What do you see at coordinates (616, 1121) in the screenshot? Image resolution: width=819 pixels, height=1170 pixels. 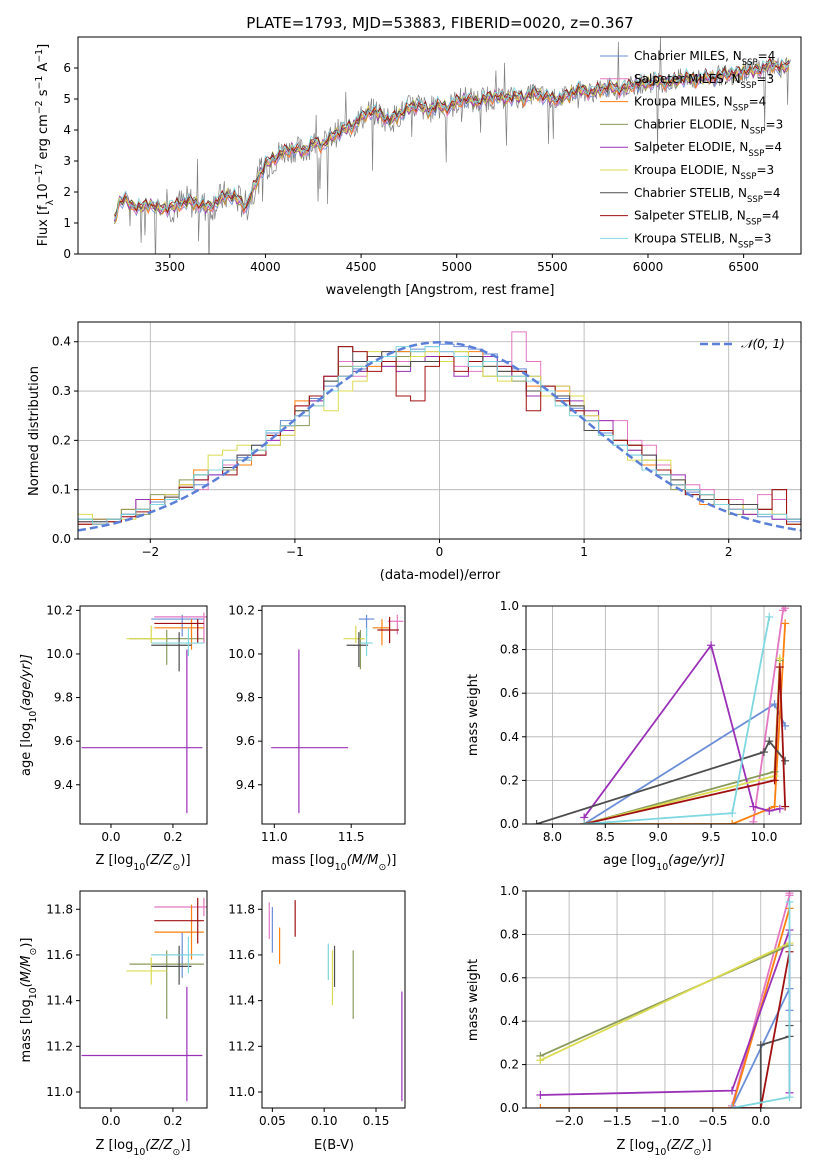 I see `weight-z-xtick-label: −1.5` at bounding box center [616, 1121].